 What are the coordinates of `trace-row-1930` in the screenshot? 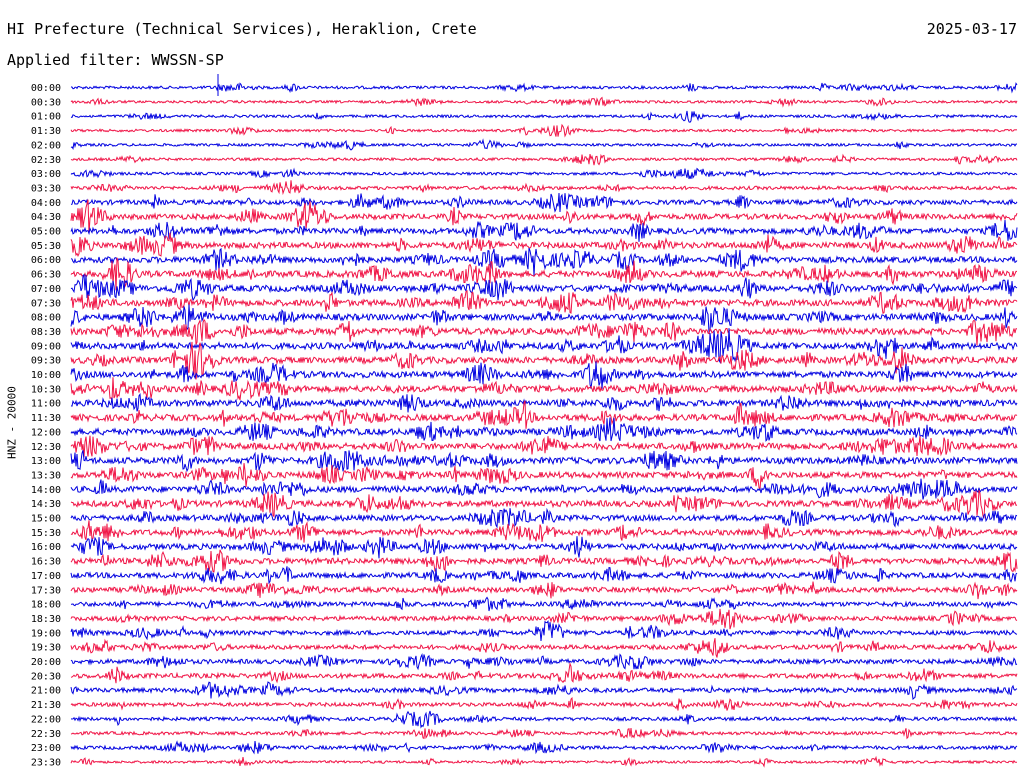 It's located at (544, 648).